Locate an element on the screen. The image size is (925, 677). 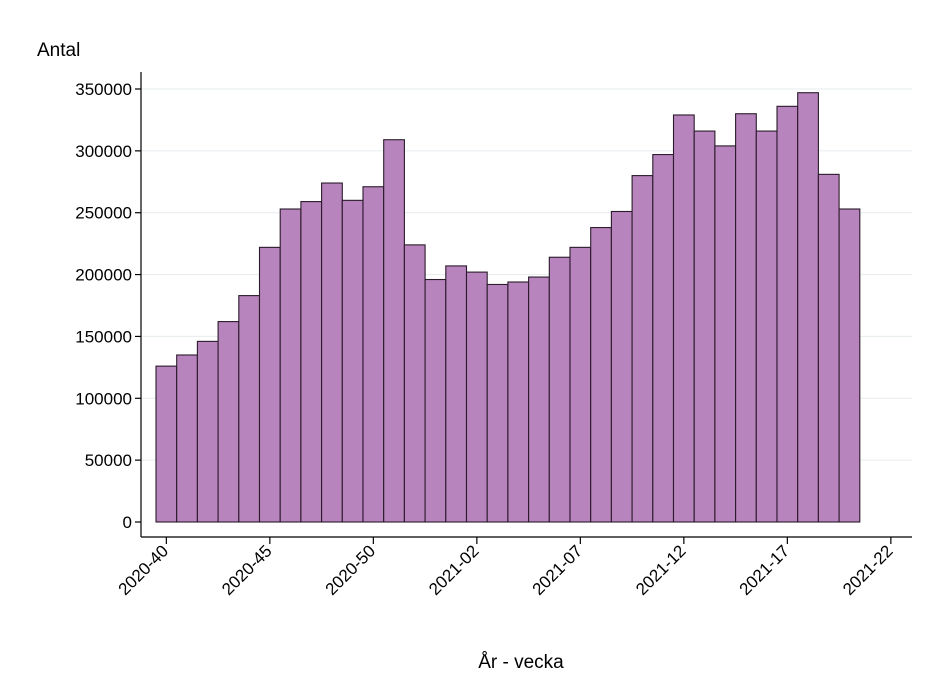
y-tick-label: 50000 is located at coordinates (108, 460).